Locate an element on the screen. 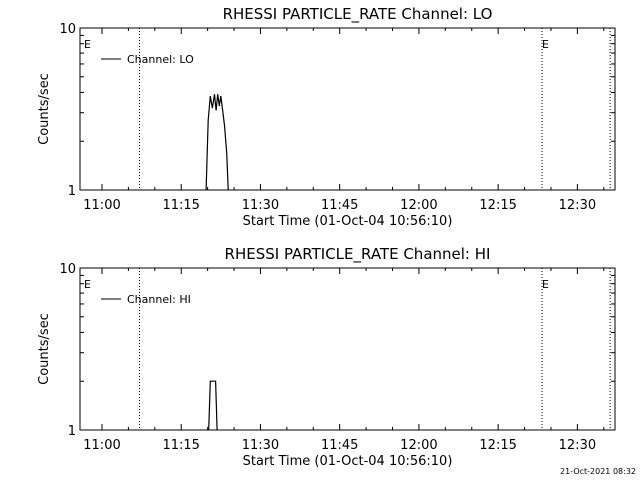 The height and width of the screenshot is (480, 640). p1-x-tick-label: 11:00 is located at coordinates (101, 205).